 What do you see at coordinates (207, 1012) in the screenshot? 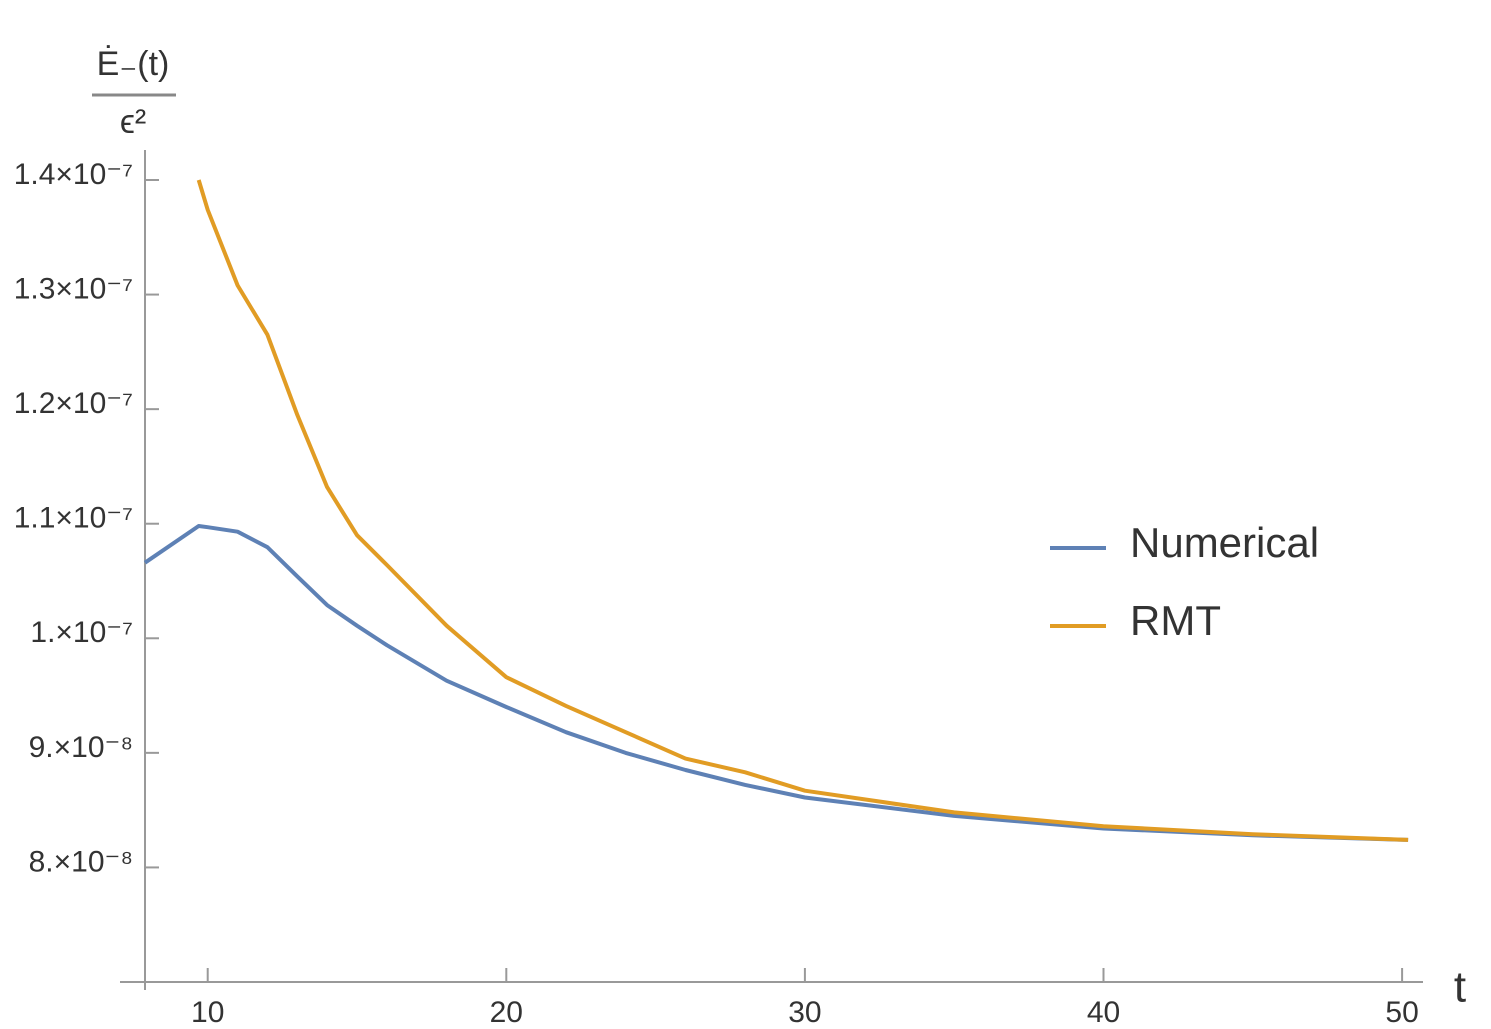
I see `x-tick-label: 10` at bounding box center [207, 1012].